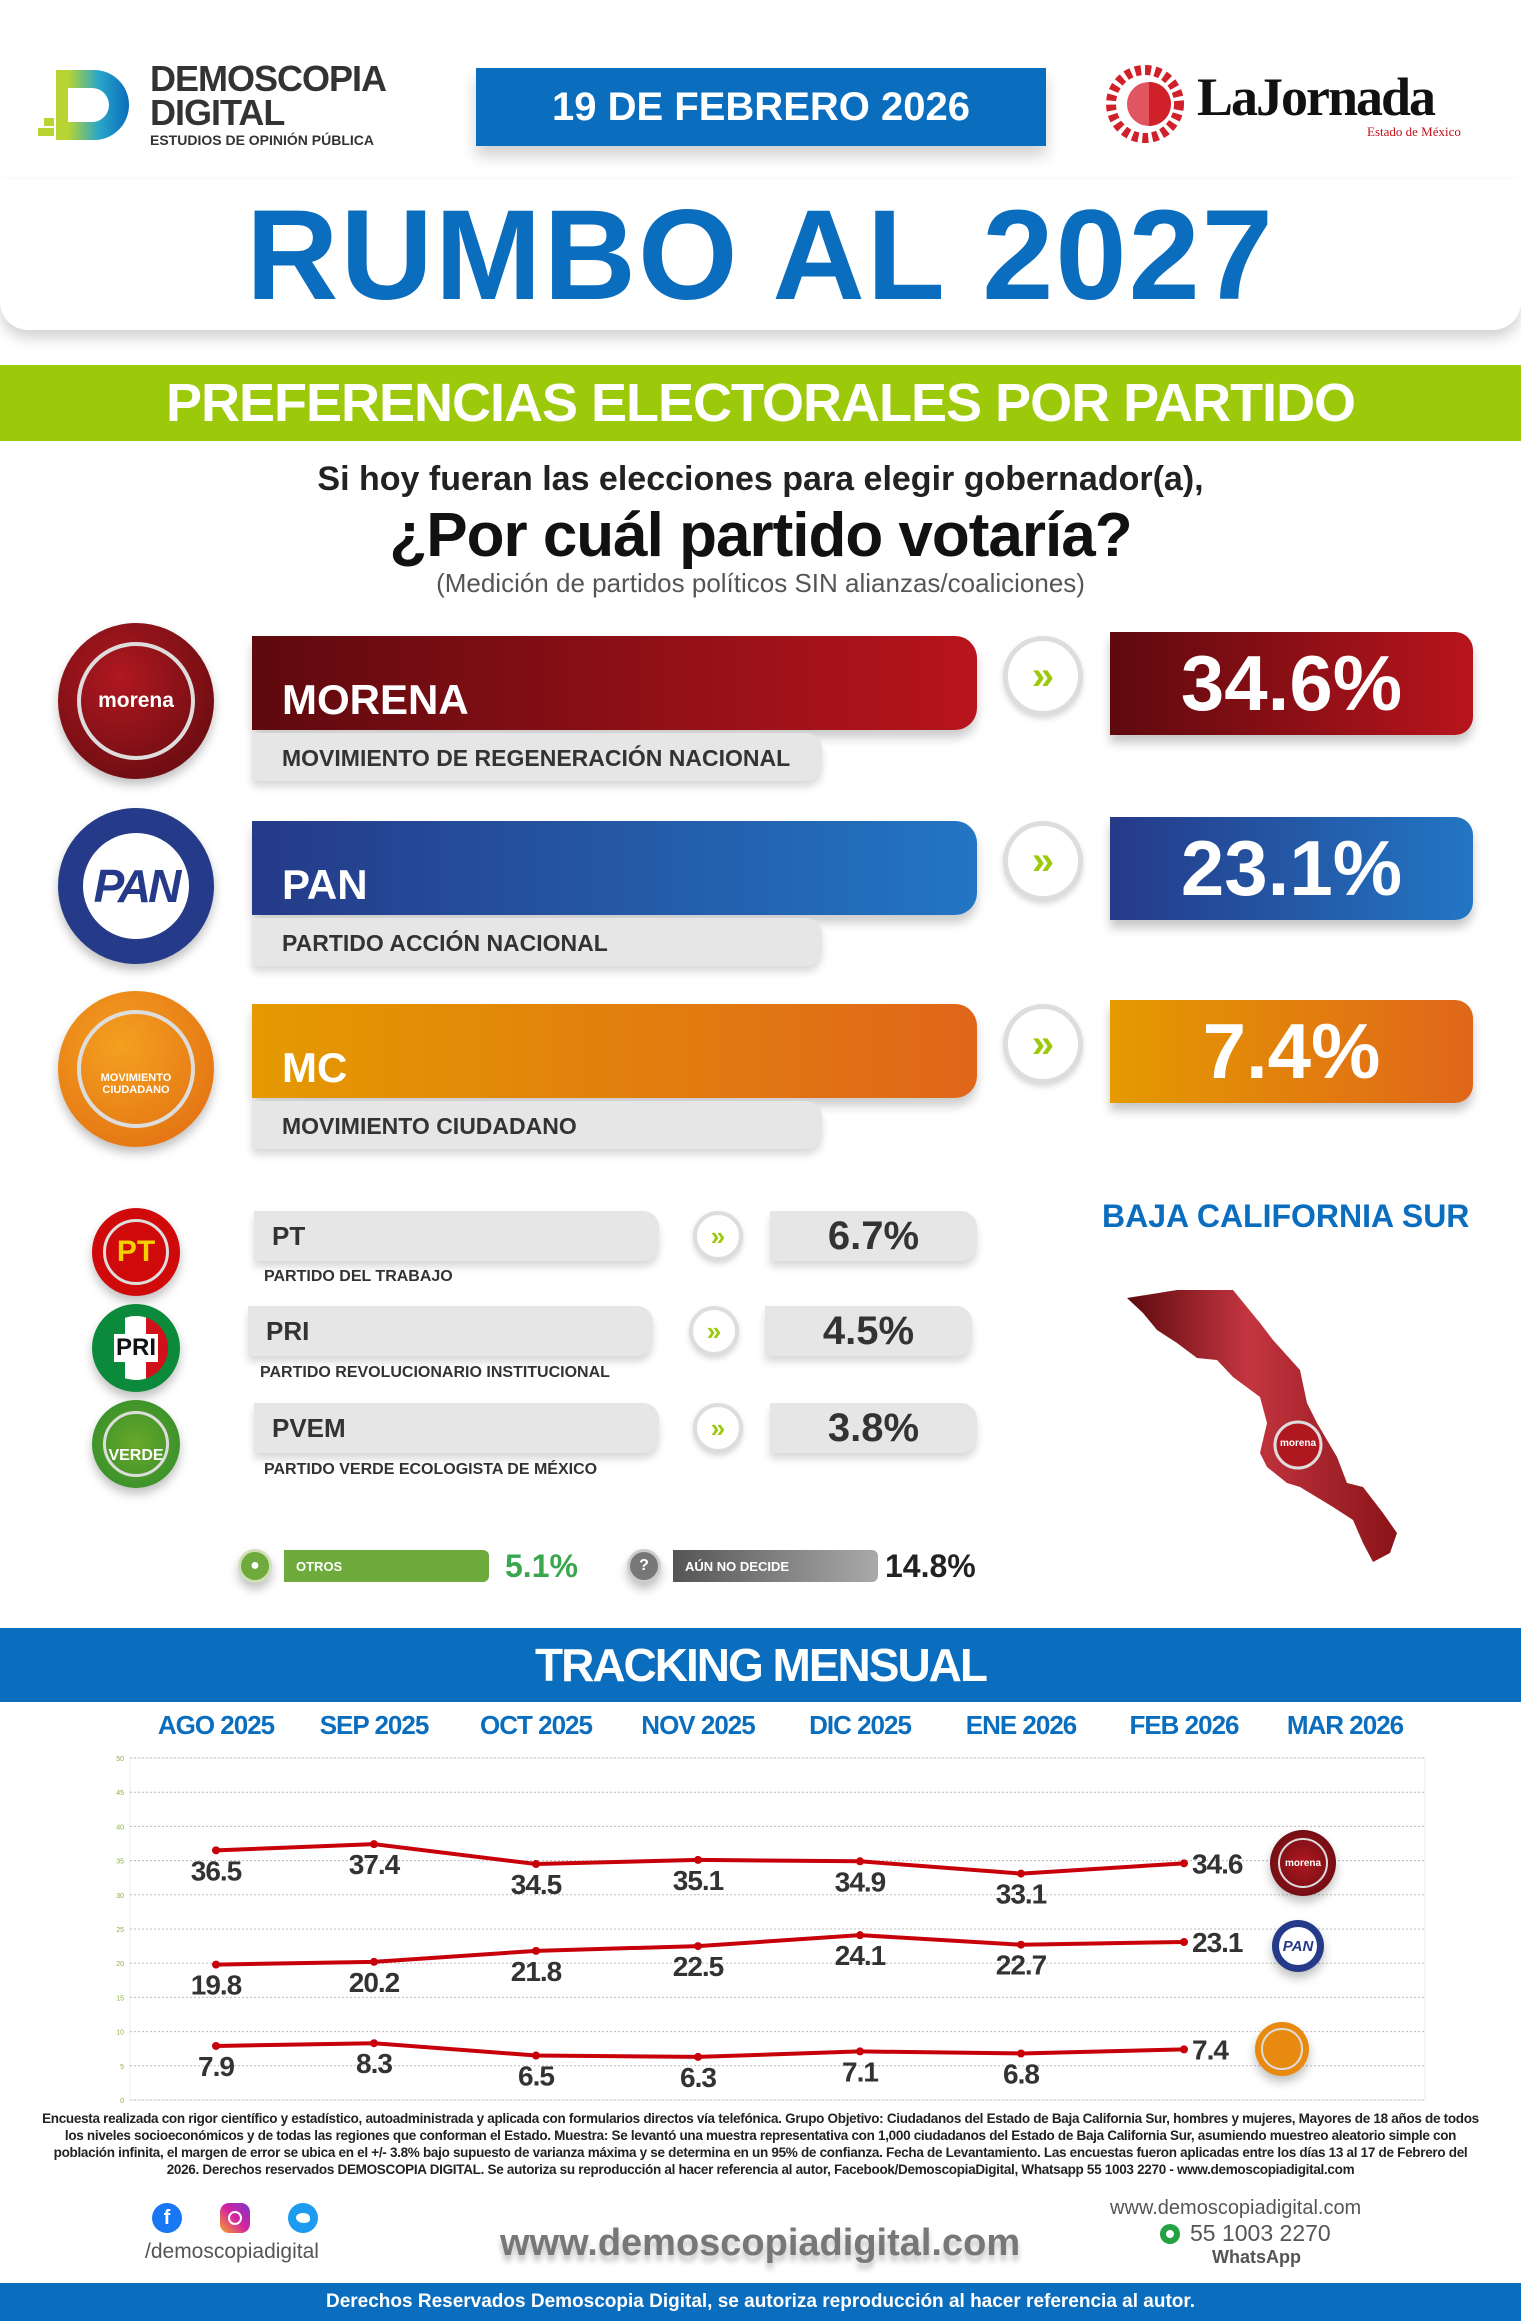 This screenshot has width=1521, height=2321. Describe the element at coordinates (541, 1566) in the screenshot. I see `others-percentage: 5.1%` at that location.